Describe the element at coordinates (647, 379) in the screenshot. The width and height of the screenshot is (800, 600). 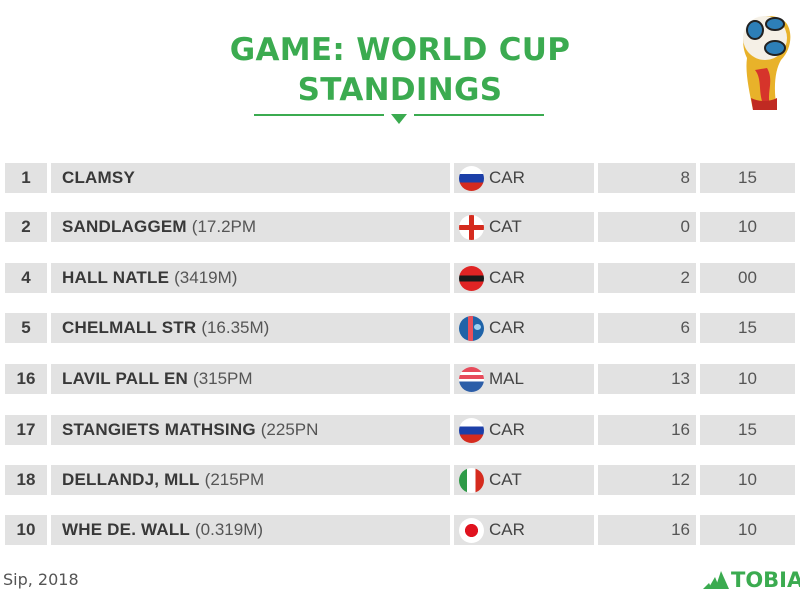
I see `value1-cell: 13` at that location.